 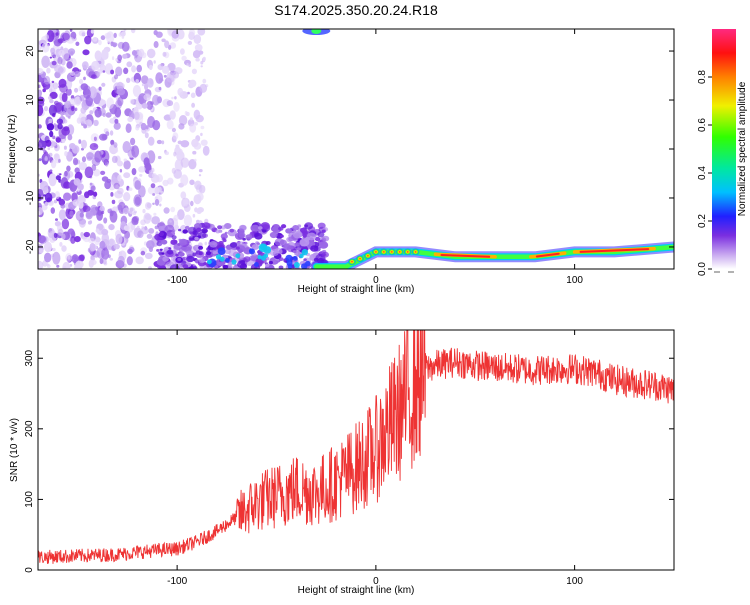 I want to click on figure-title: S174.2025.350.20.24.R18, so click(x=356, y=10).